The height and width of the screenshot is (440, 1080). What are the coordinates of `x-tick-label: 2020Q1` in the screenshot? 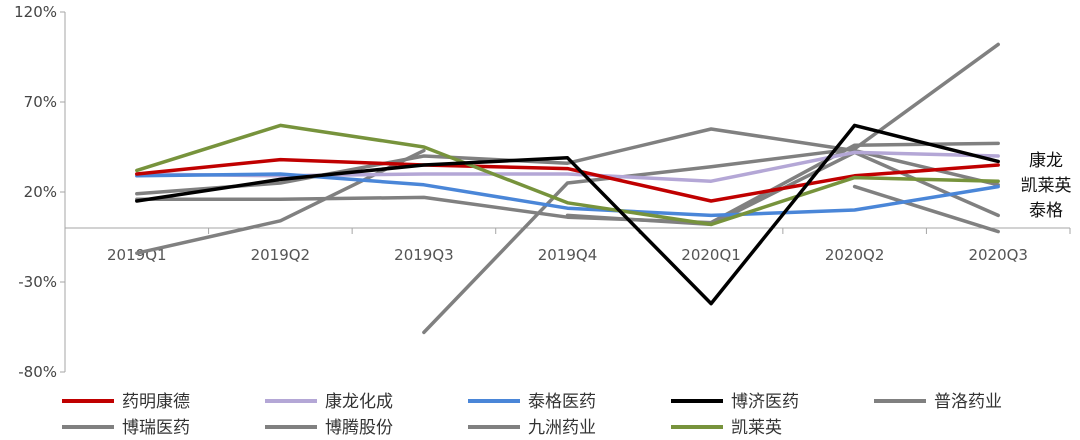 It's located at (711, 255).